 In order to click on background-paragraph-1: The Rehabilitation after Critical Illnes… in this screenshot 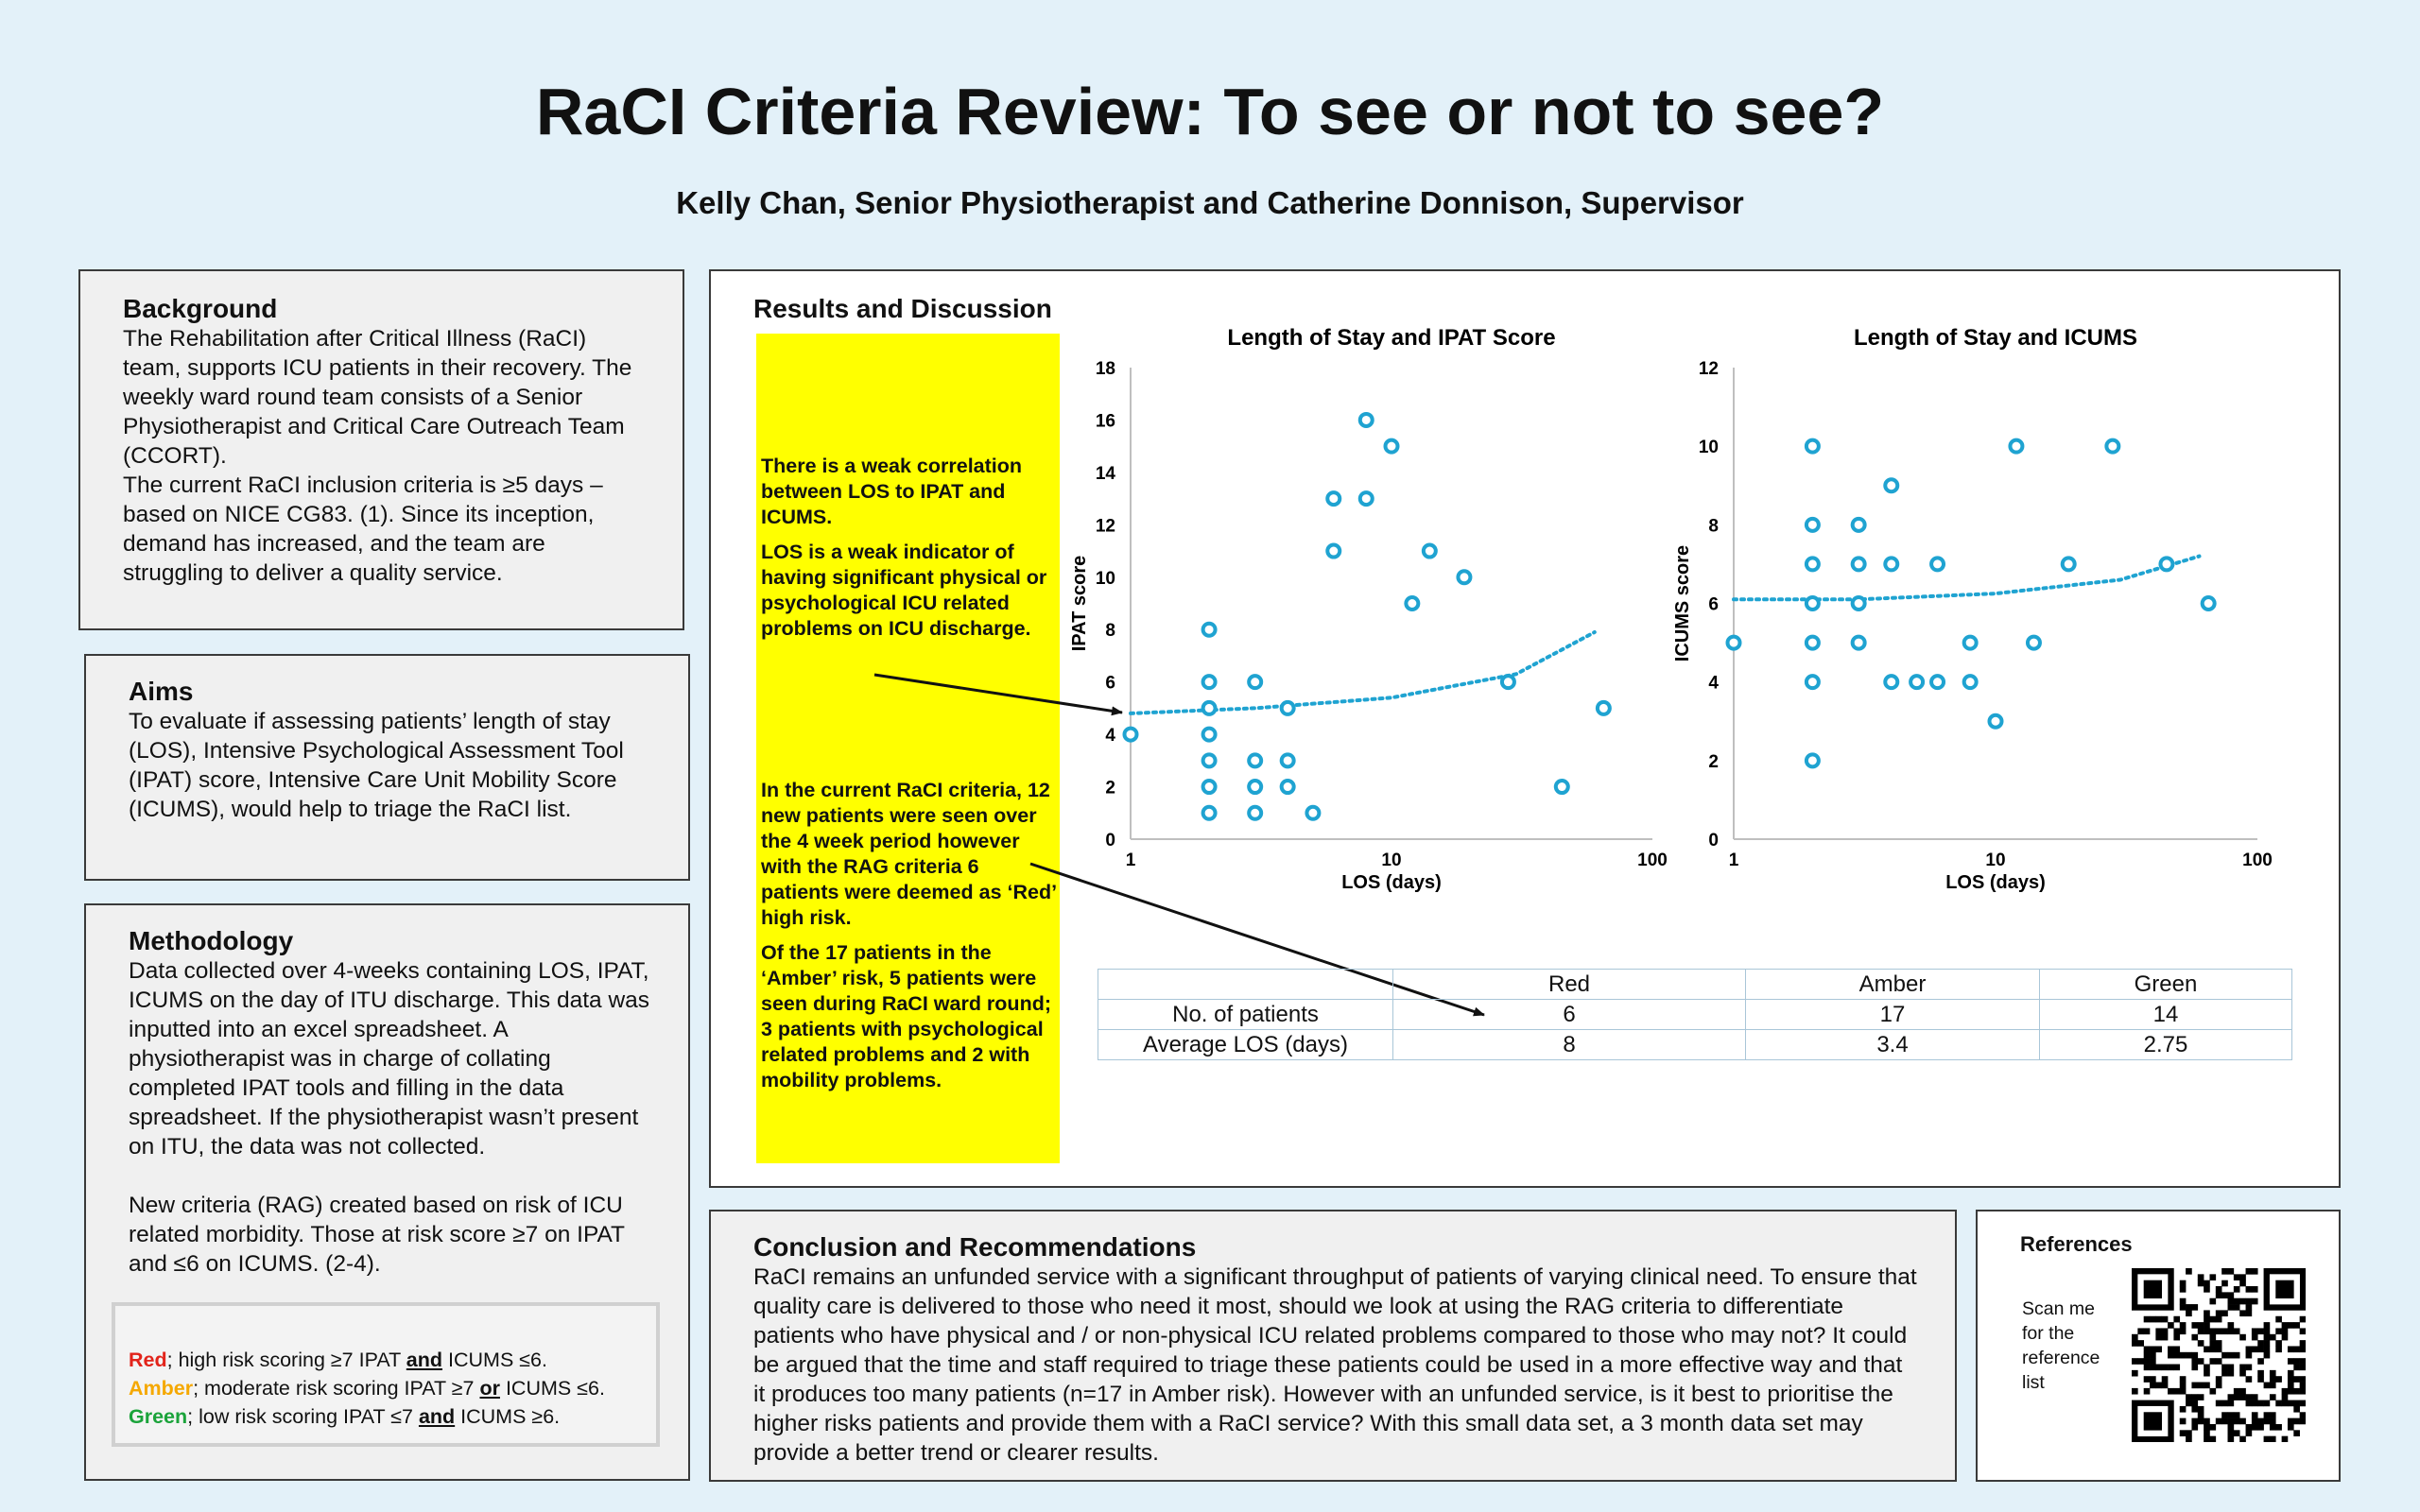, I will do `click(377, 397)`.